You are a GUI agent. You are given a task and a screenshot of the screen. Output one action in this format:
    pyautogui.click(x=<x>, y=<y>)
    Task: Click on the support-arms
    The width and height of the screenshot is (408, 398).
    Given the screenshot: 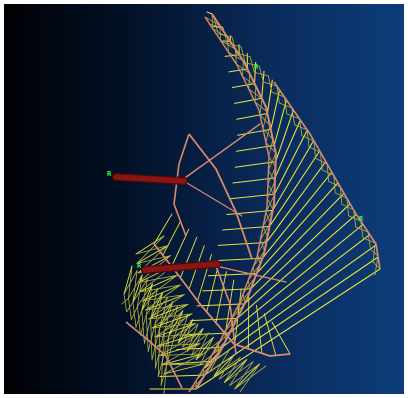 What is the action you would take?
    pyautogui.click(x=166, y=223)
    